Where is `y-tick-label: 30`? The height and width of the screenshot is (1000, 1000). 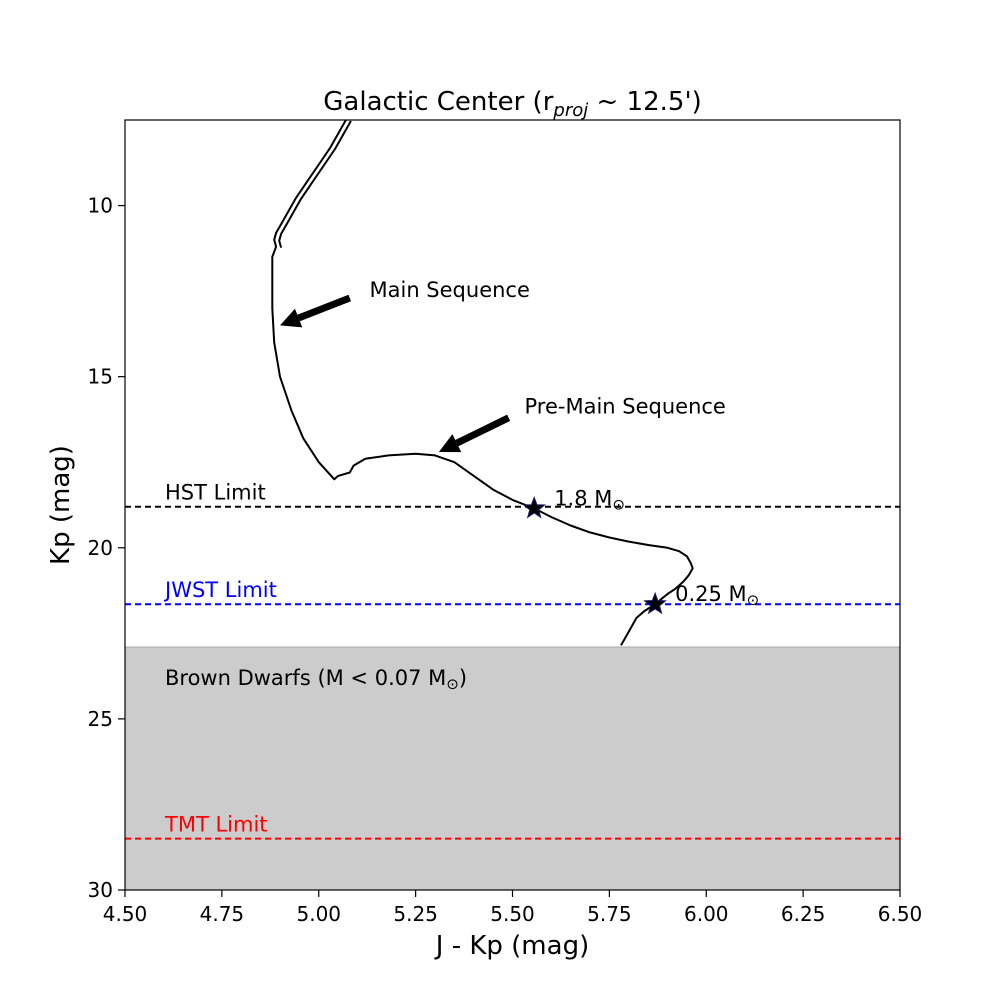 y-tick-label: 30 is located at coordinates (100, 890).